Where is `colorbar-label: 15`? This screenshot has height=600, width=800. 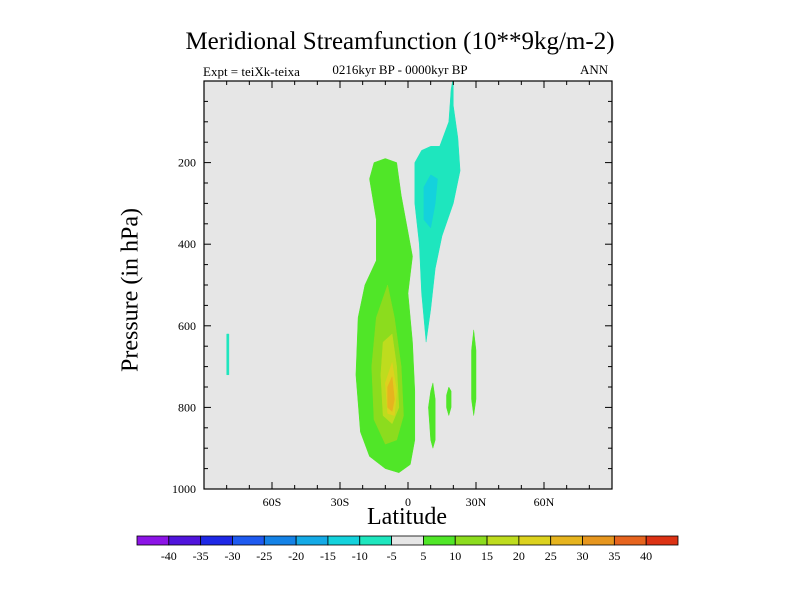
colorbar-label: 15 is located at coordinates (487, 556).